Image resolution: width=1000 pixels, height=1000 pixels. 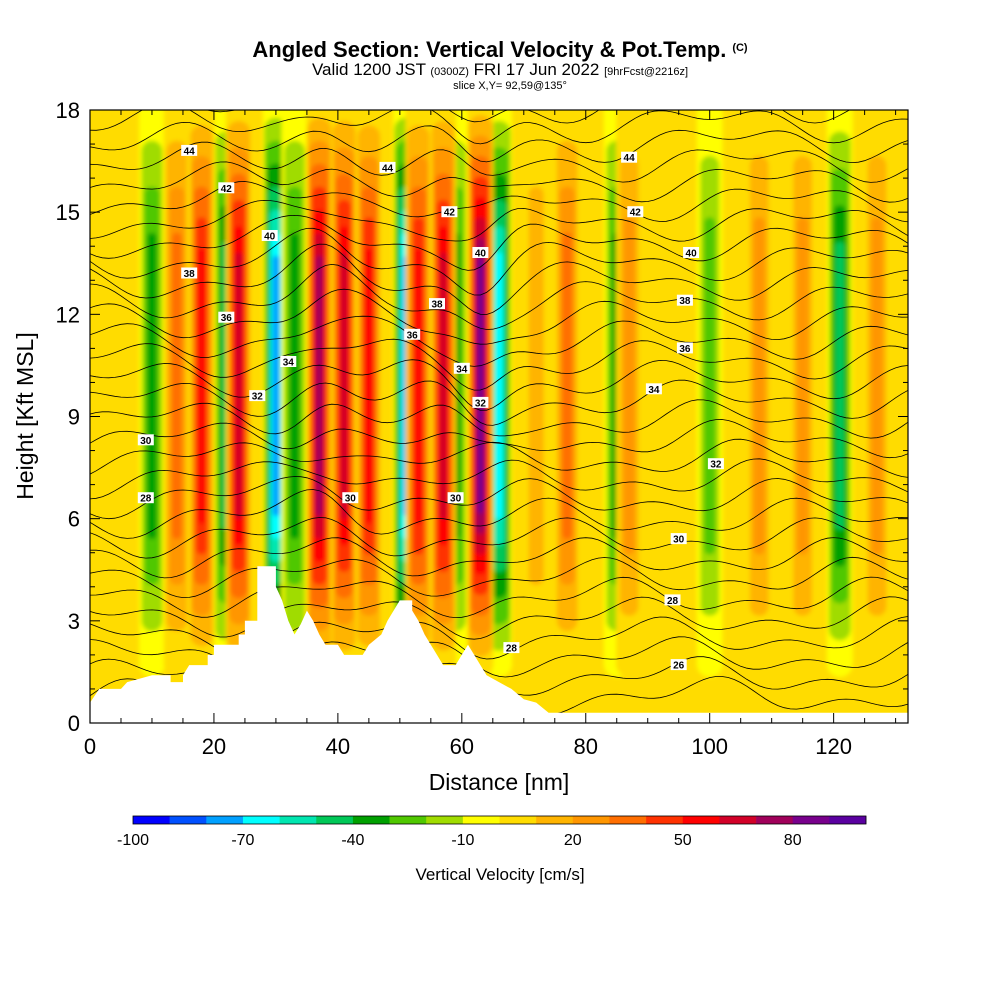 What do you see at coordinates (68, 314) in the screenshot?
I see `y-tick-label: 12` at bounding box center [68, 314].